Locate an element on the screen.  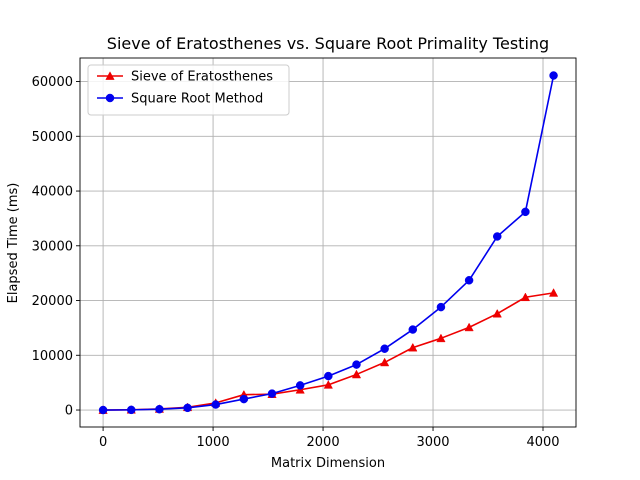
y-tick-label: 0 is located at coordinates (69, 411).